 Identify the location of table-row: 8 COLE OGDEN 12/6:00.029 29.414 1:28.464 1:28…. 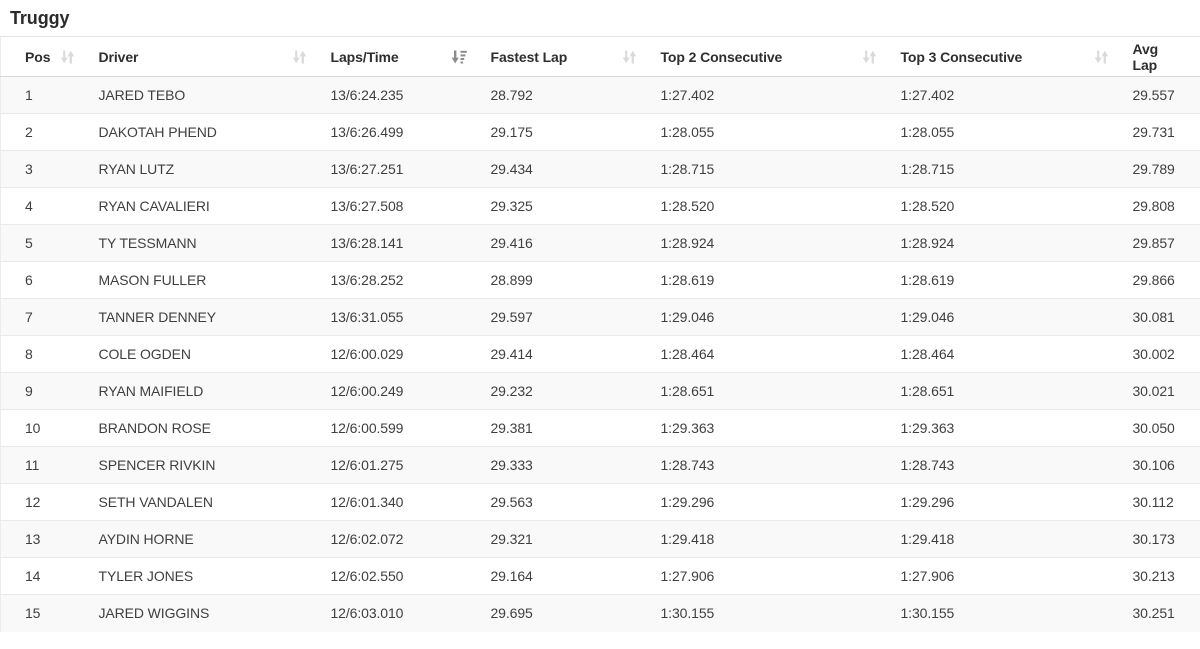
(600, 354).